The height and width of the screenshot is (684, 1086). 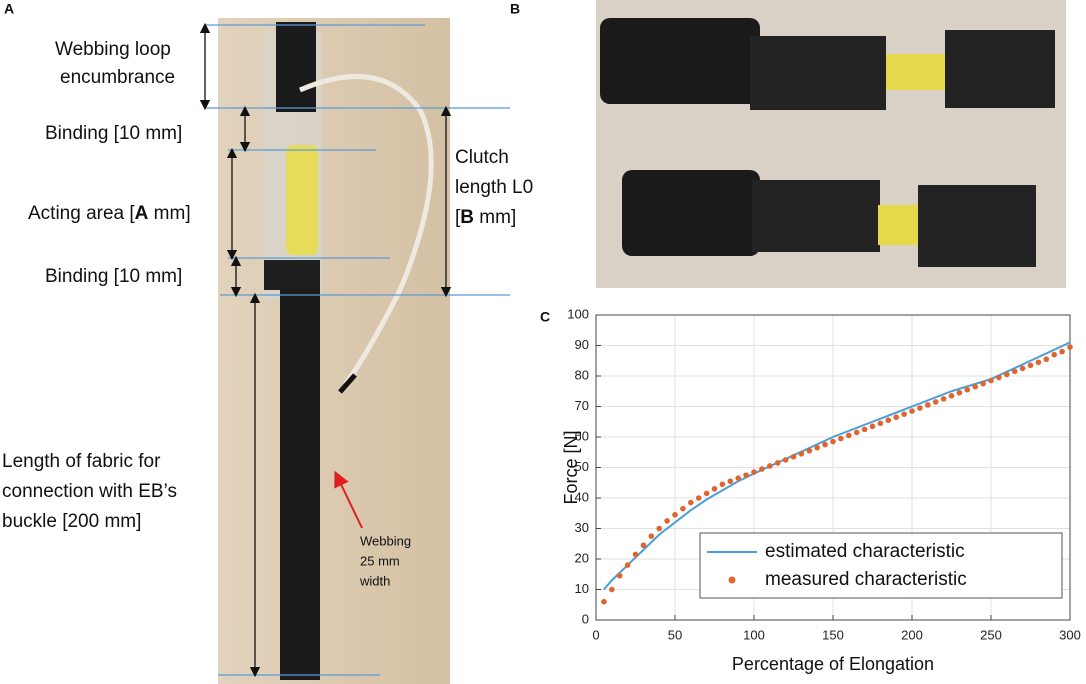 I want to click on annotation: [B mm], so click(x=485, y=217).